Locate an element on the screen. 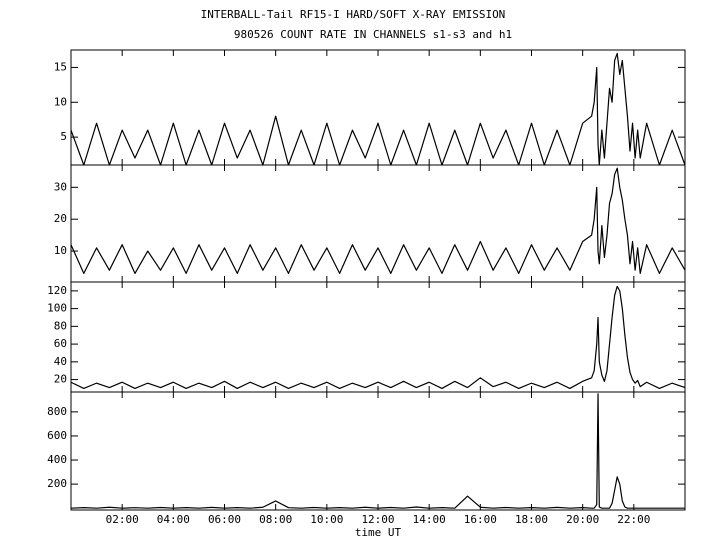  y-tick-label: 800 is located at coordinates (57, 411).